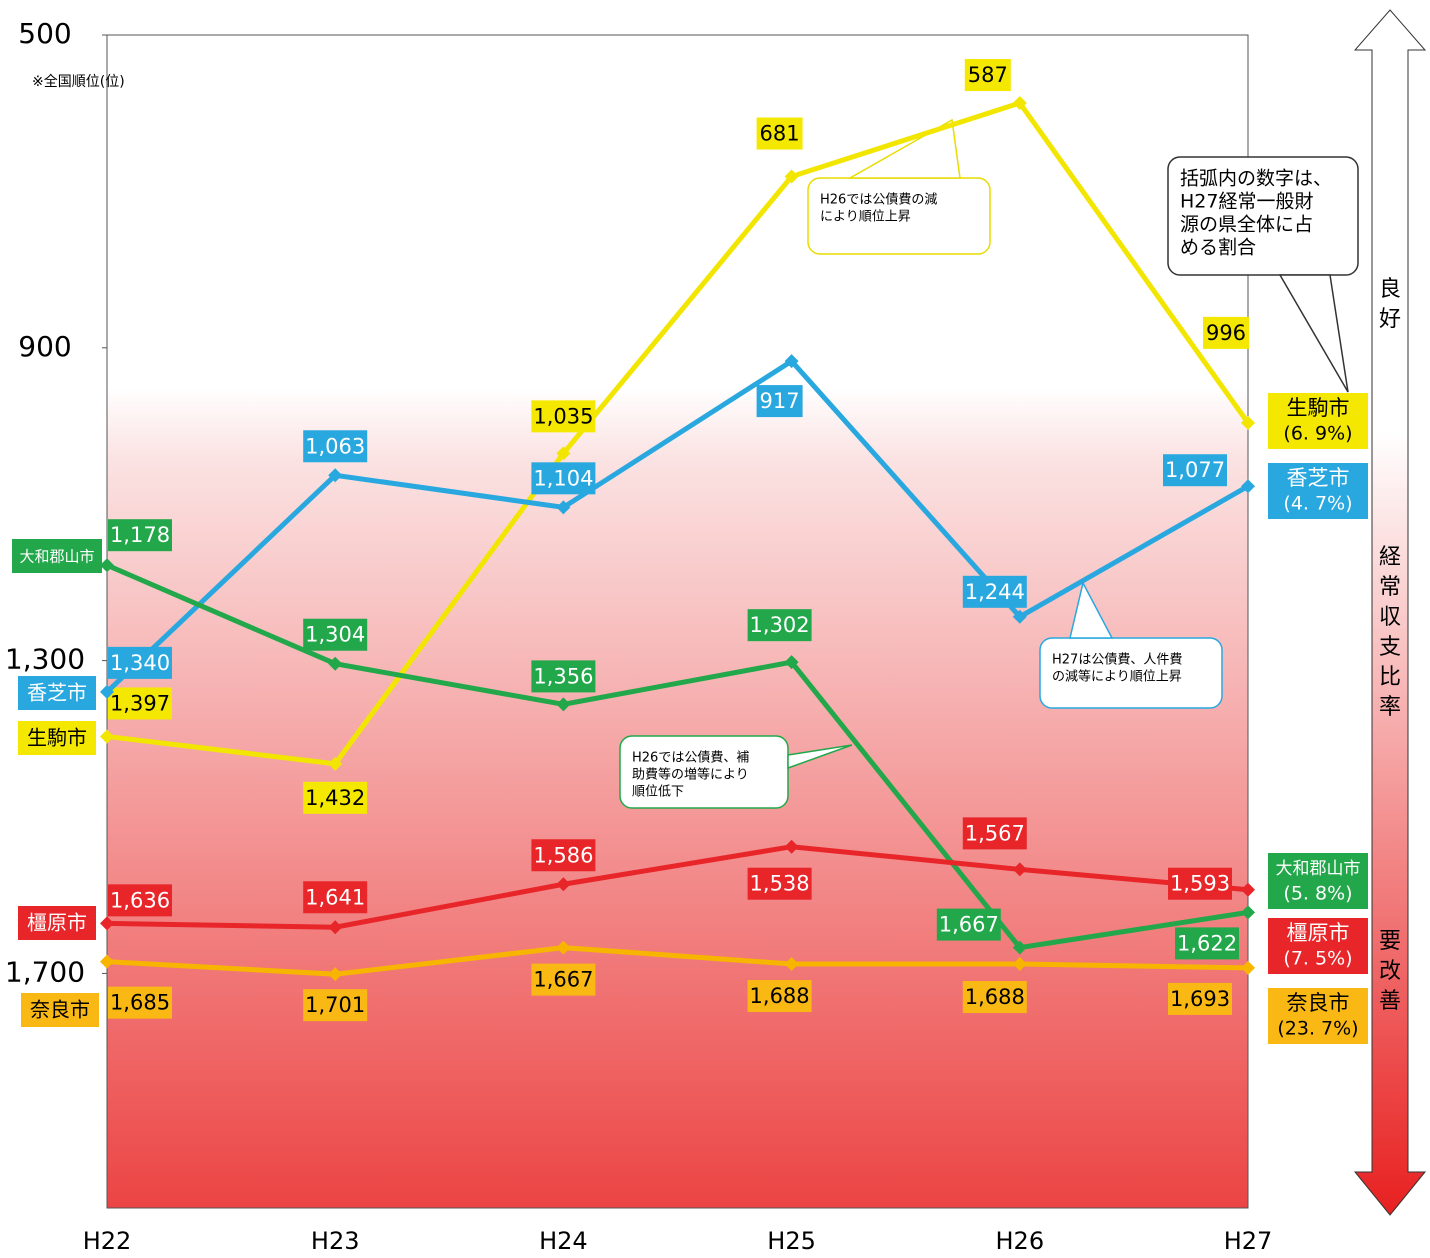 Image resolution: width=1430 pixels, height=1258 pixels. I want to click on series-name: 橿原市, so click(57, 923).